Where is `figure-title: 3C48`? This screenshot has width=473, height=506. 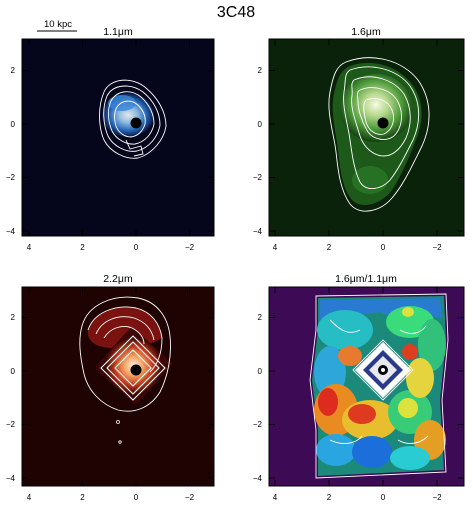 figure-title: 3C48 is located at coordinates (236, 12).